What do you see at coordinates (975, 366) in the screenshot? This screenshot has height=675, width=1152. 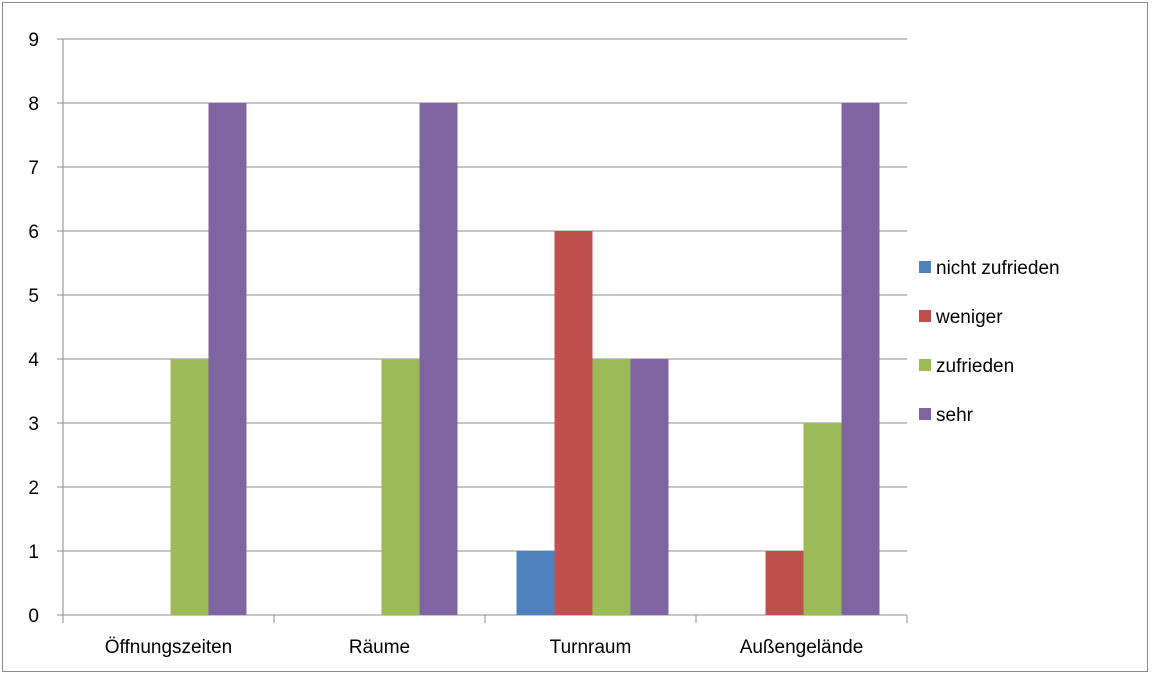 I see `legend-label: zufrieden` at bounding box center [975, 366].